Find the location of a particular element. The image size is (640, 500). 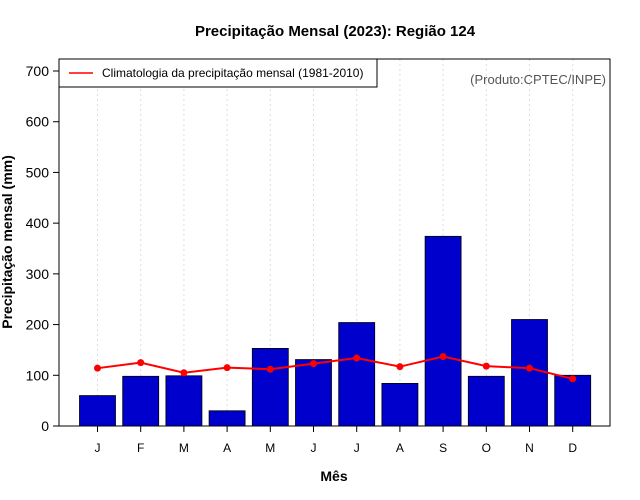

x-tick-label-5: J is located at coordinates (314, 448).